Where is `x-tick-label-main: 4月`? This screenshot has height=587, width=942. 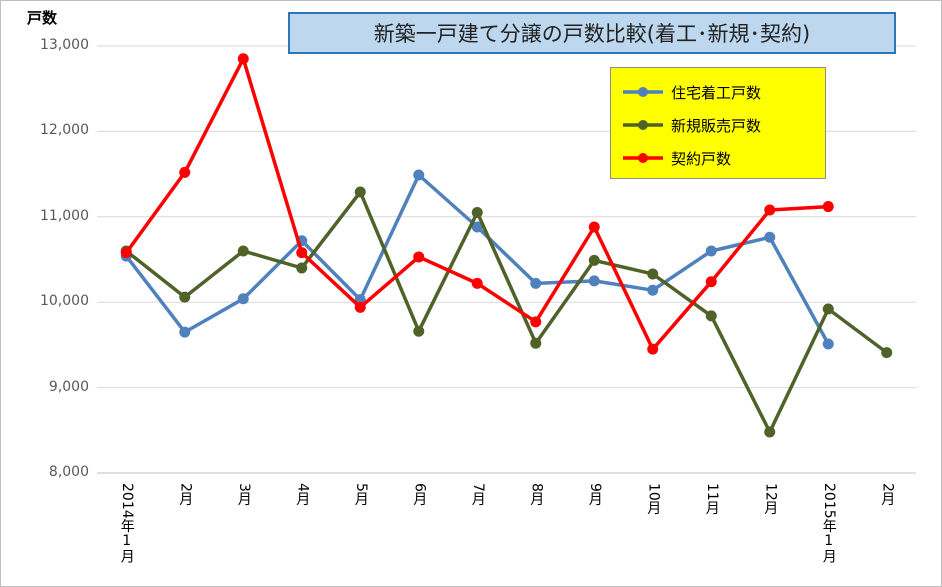
x-tick-label-main: 4月 is located at coordinates (302, 494).